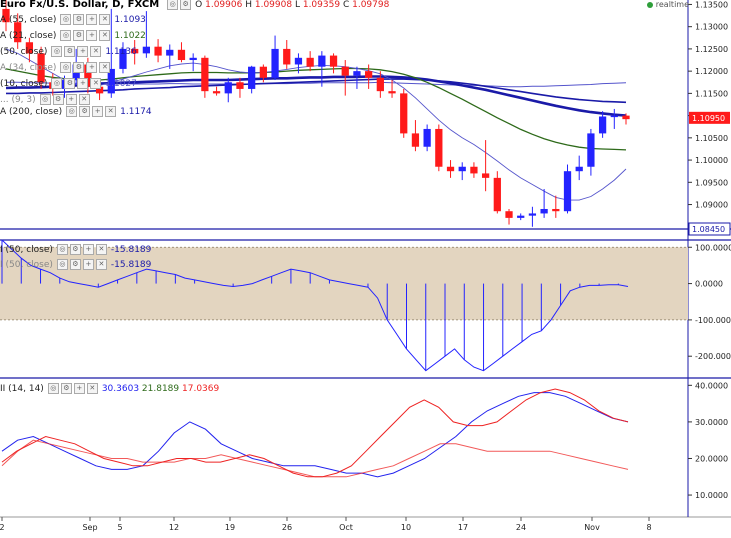  What do you see at coordinates (711, 205) in the screenshot?
I see `price-tick-label: 1.09000` at bounding box center [711, 205].